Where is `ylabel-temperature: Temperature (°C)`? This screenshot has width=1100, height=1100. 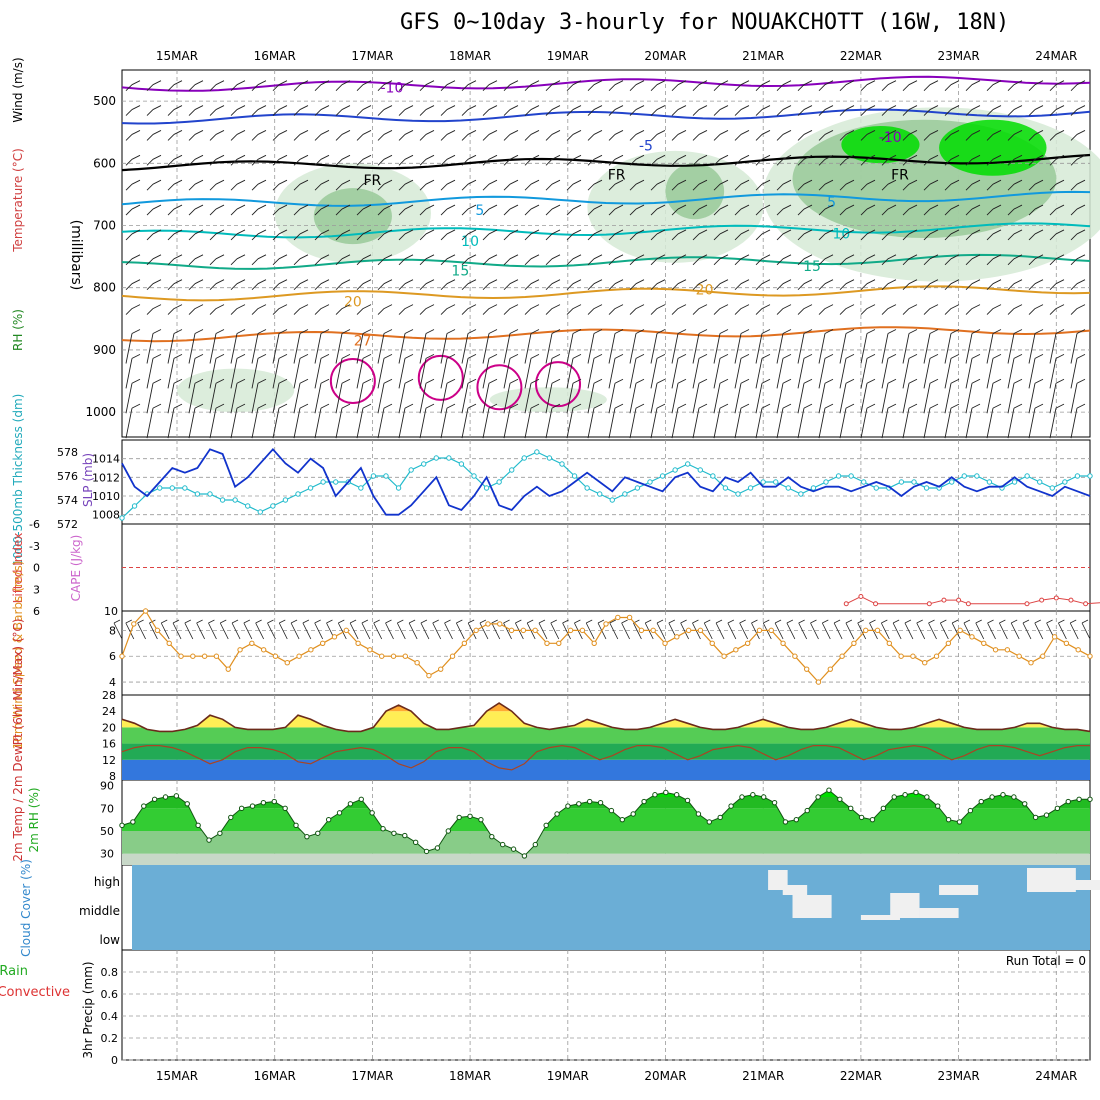
ylabel-temperature: Temperature (°C) is located at coordinates (18, 200).